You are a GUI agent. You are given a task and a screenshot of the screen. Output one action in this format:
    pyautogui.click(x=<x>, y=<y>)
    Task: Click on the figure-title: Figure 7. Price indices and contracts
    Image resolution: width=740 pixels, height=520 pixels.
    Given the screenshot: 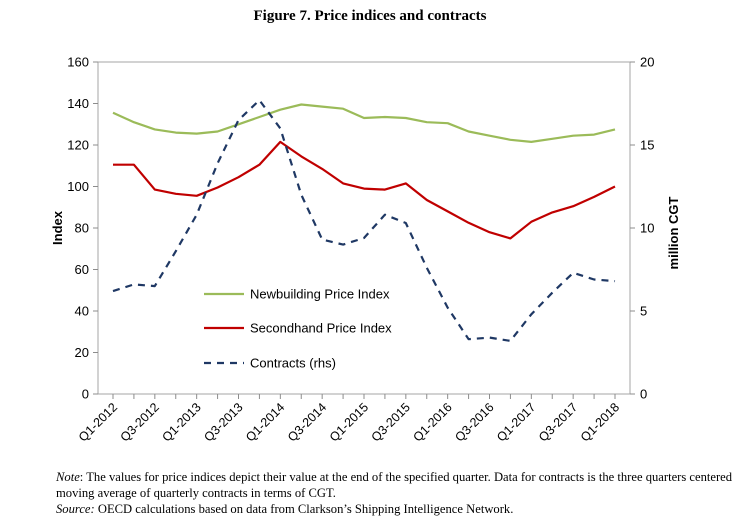 What is the action you would take?
    pyautogui.click(x=370, y=16)
    